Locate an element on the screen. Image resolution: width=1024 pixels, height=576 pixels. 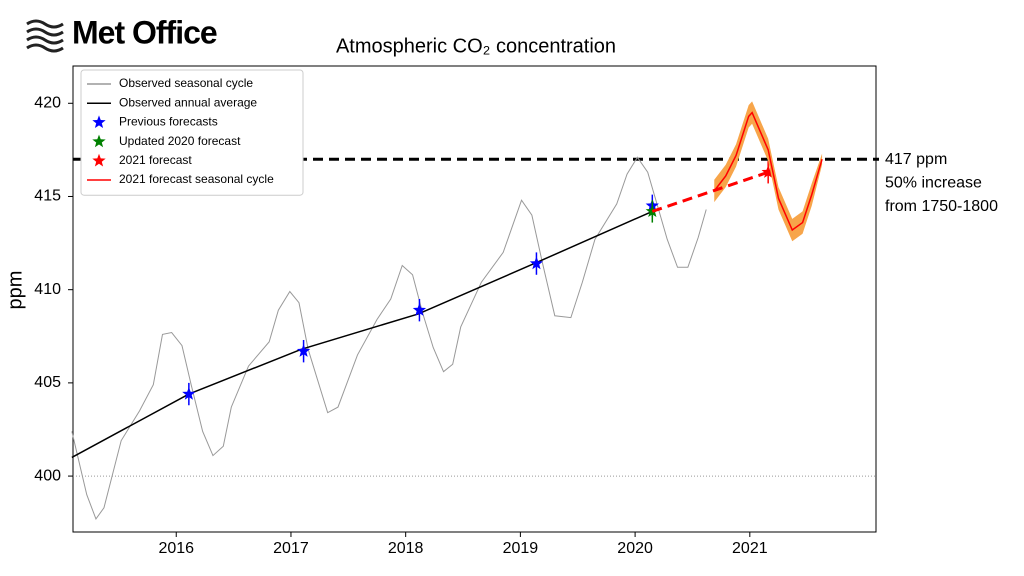
legend-label: 2021 forecast seasonal cycle is located at coordinates (196, 179).